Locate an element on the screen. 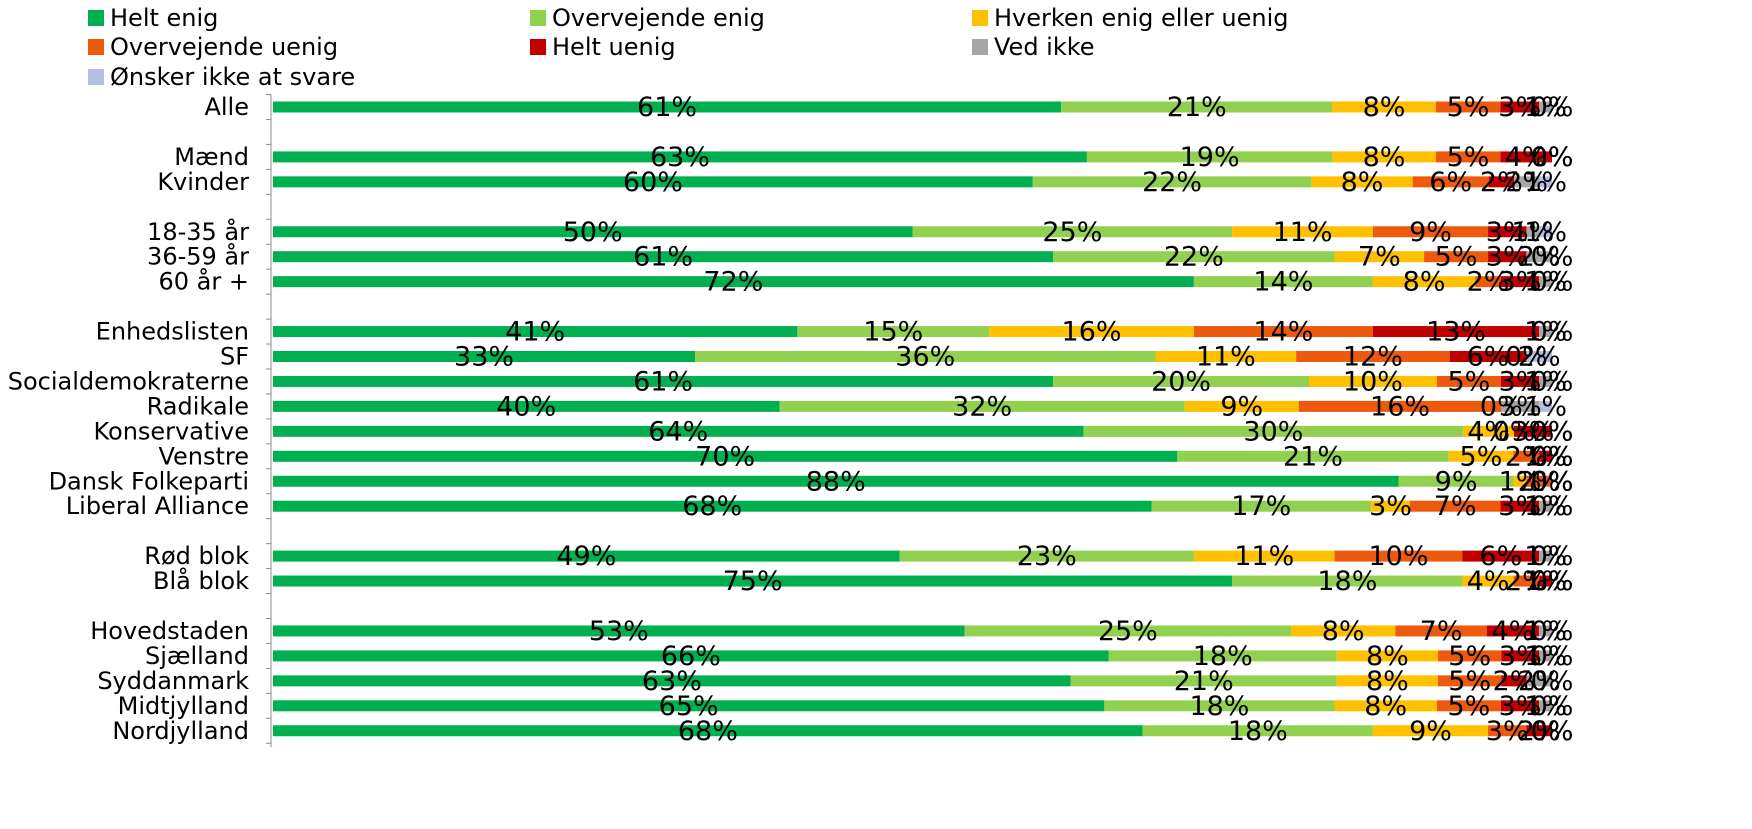  legend-item-overvejende-enig: Overvejende enig is located at coordinates (647, 18).